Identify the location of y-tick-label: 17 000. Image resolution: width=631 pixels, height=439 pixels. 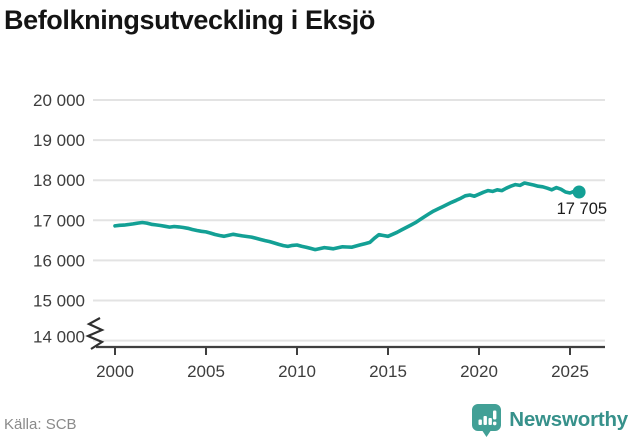
(59, 220).